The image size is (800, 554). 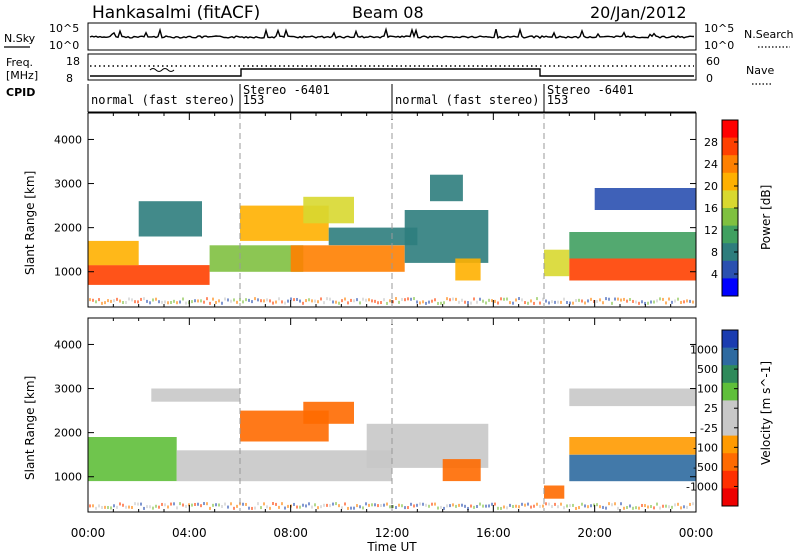 What do you see at coordinates (730, 356) in the screenshot?
I see `velocity-colorbar-cell` at bounding box center [730, 356].